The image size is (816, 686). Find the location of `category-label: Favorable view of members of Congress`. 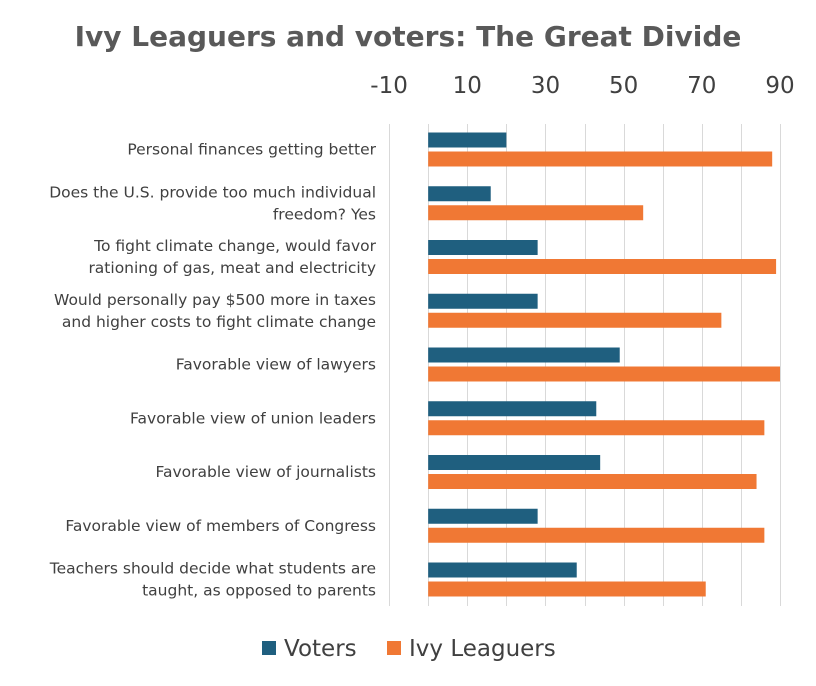

category-label: Favorable view of members of Congress is located at coordinates (220, 526).